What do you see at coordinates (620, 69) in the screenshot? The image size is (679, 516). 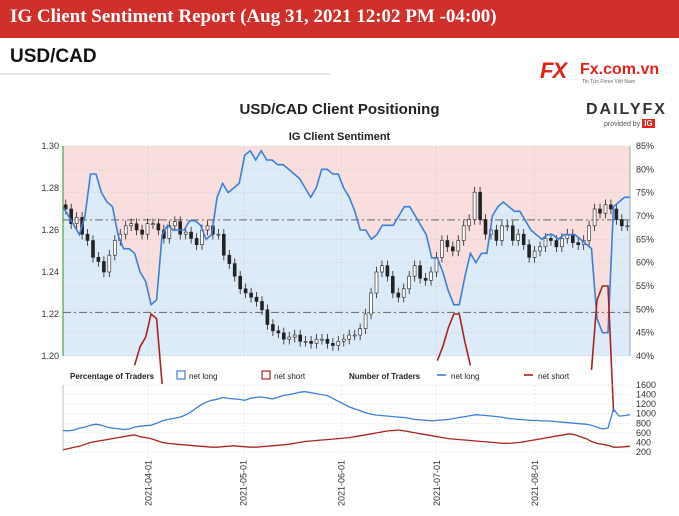 I see `logo-text: Fx.com.vn` at bounding box center [620, 69].